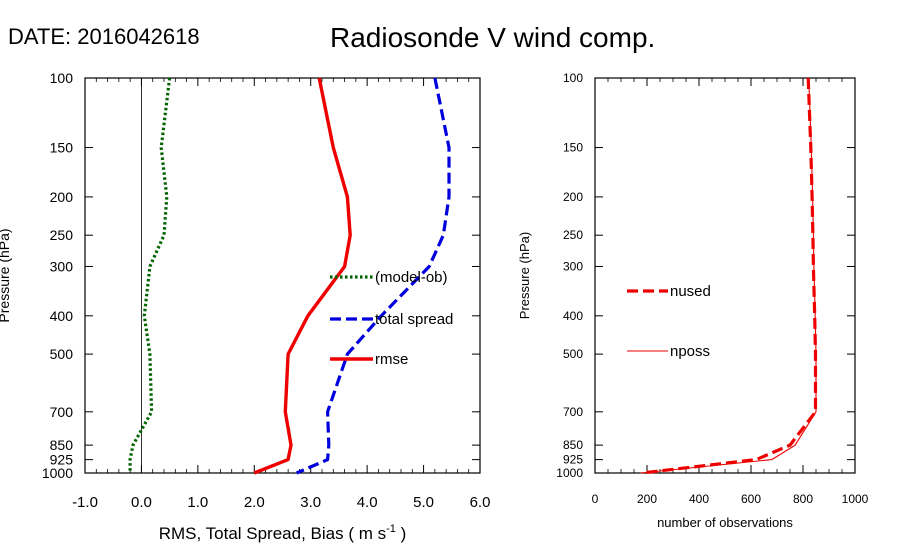 The image size is (900, 560). Describe the element at coordinates (62, 460) in the screenshot. I see `panel-left-ytick-label: 925` at that location.